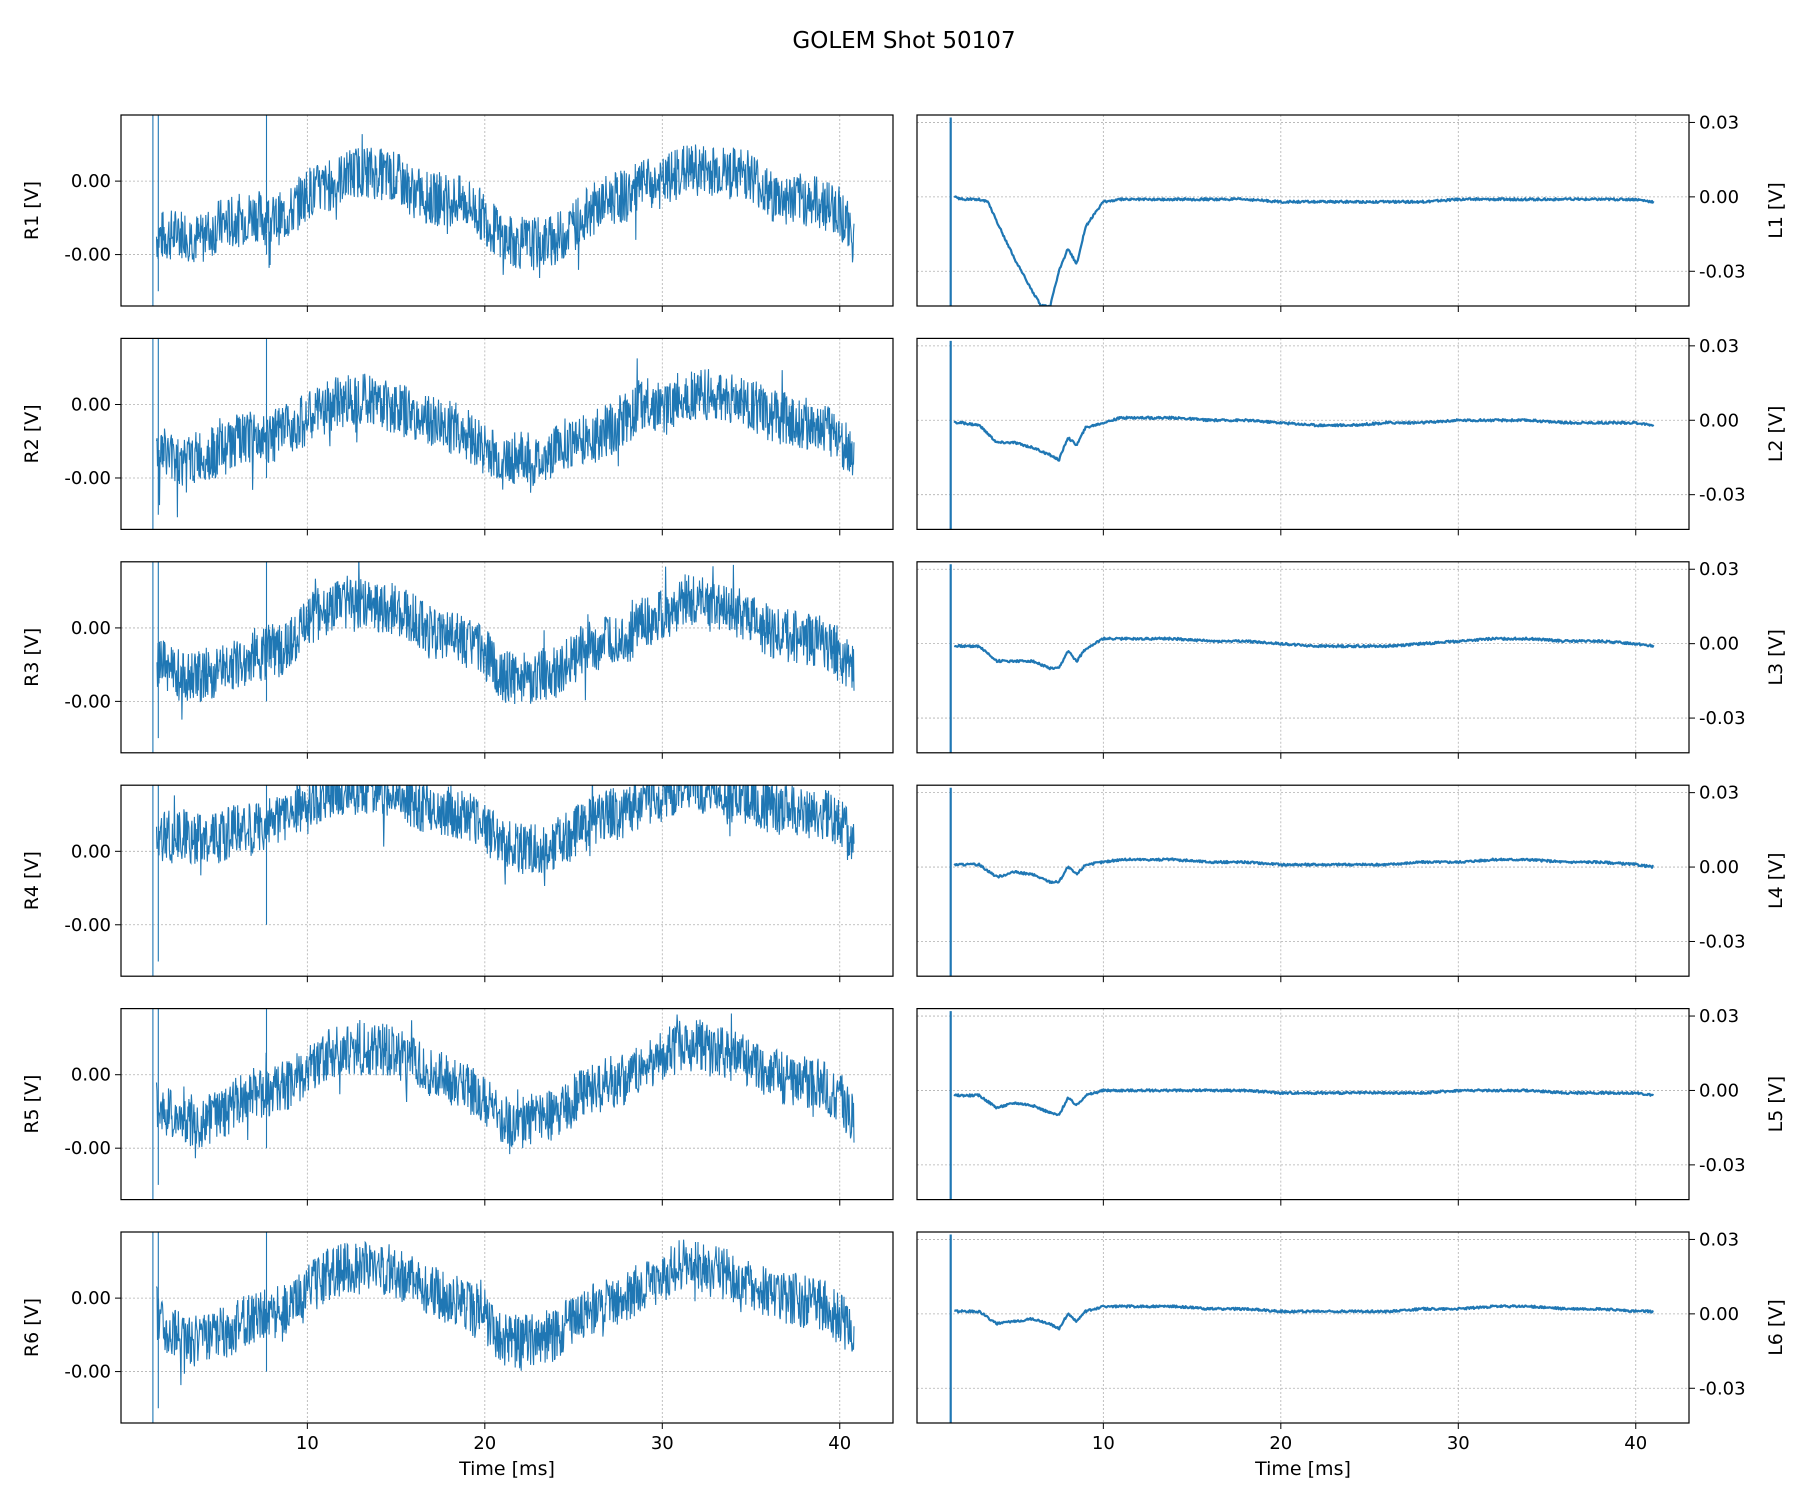  I want to click on subplot-r1: 0.00 -0.00 R1 [V], so click(457, 213).